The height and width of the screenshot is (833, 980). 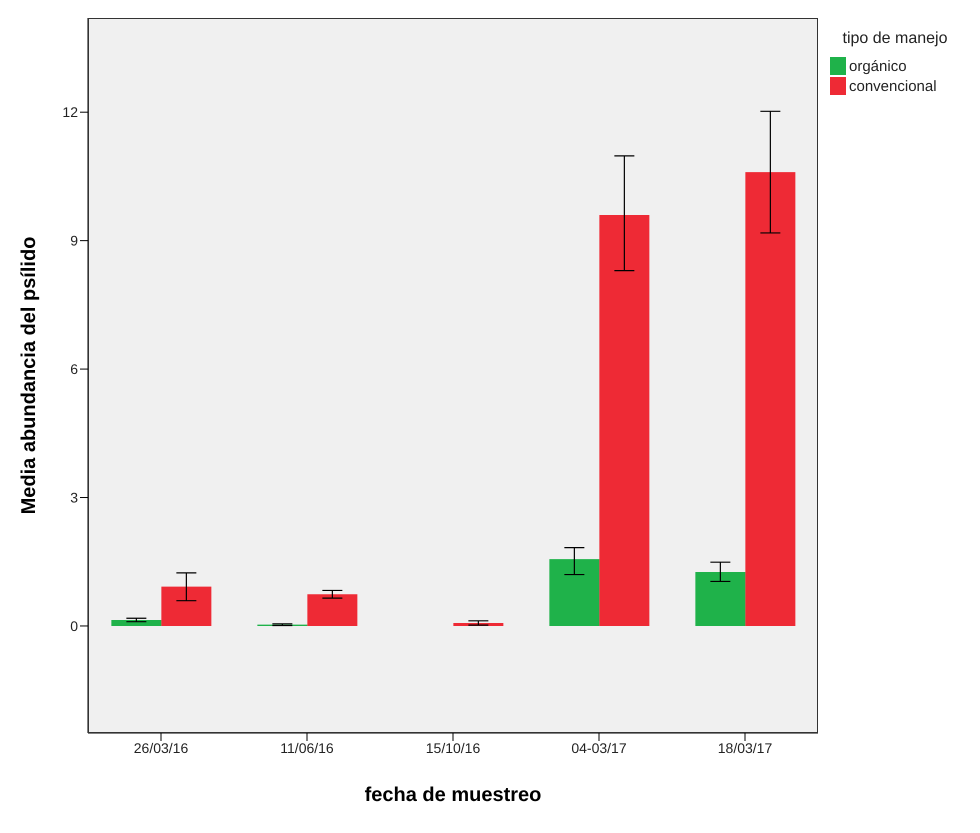 I want to click on legend-label: orgánico, so click(x=878, y=66).